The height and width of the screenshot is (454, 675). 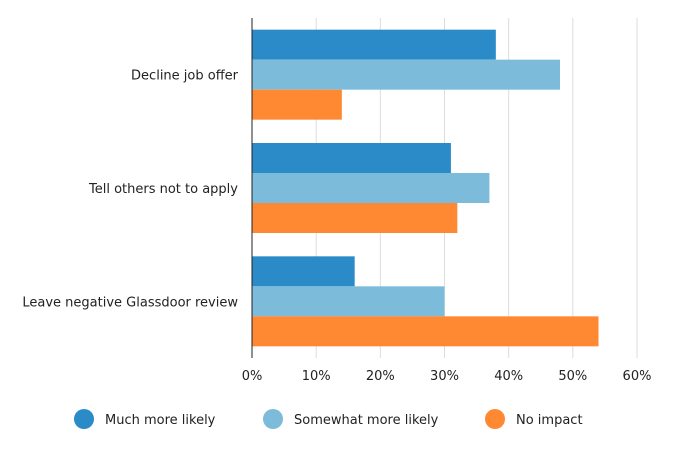 What do you see at coordinates (163, 189) in the screenshot?
I see `category-label: Tell others not to apply` at bounding box center [163, 189].